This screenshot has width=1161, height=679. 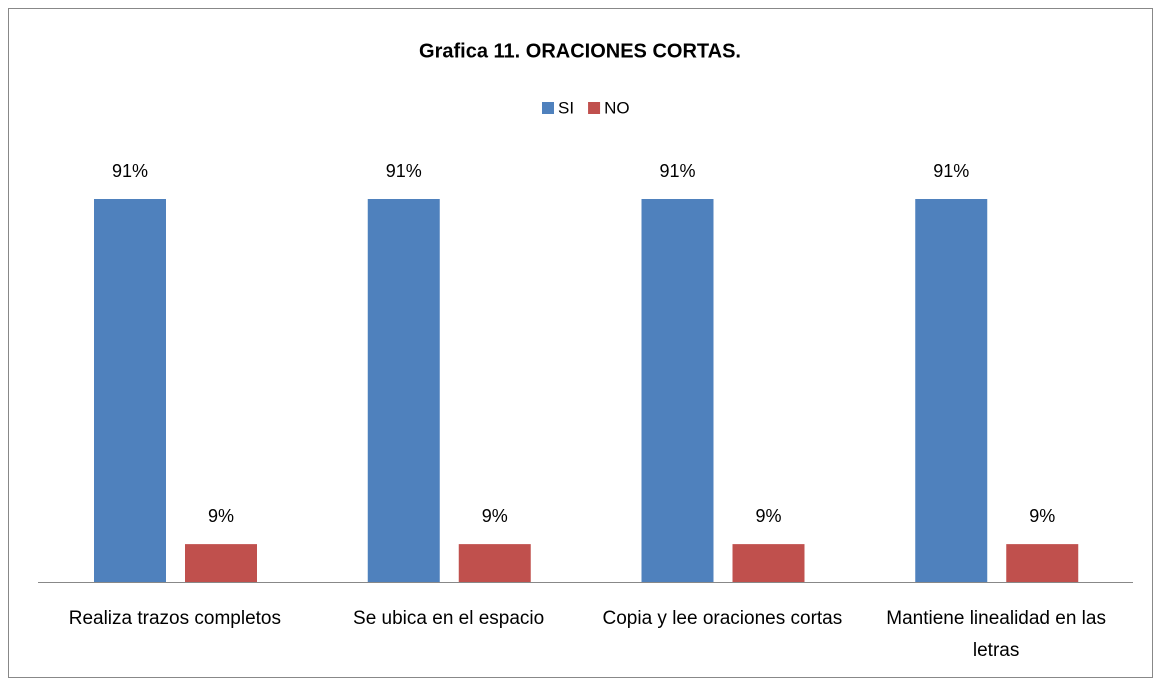 What do you see at coordinates (449, 618) in the screenshot?
I see `x-tick-label: Se ubica en el espacio` at bounding box center [449, 618].